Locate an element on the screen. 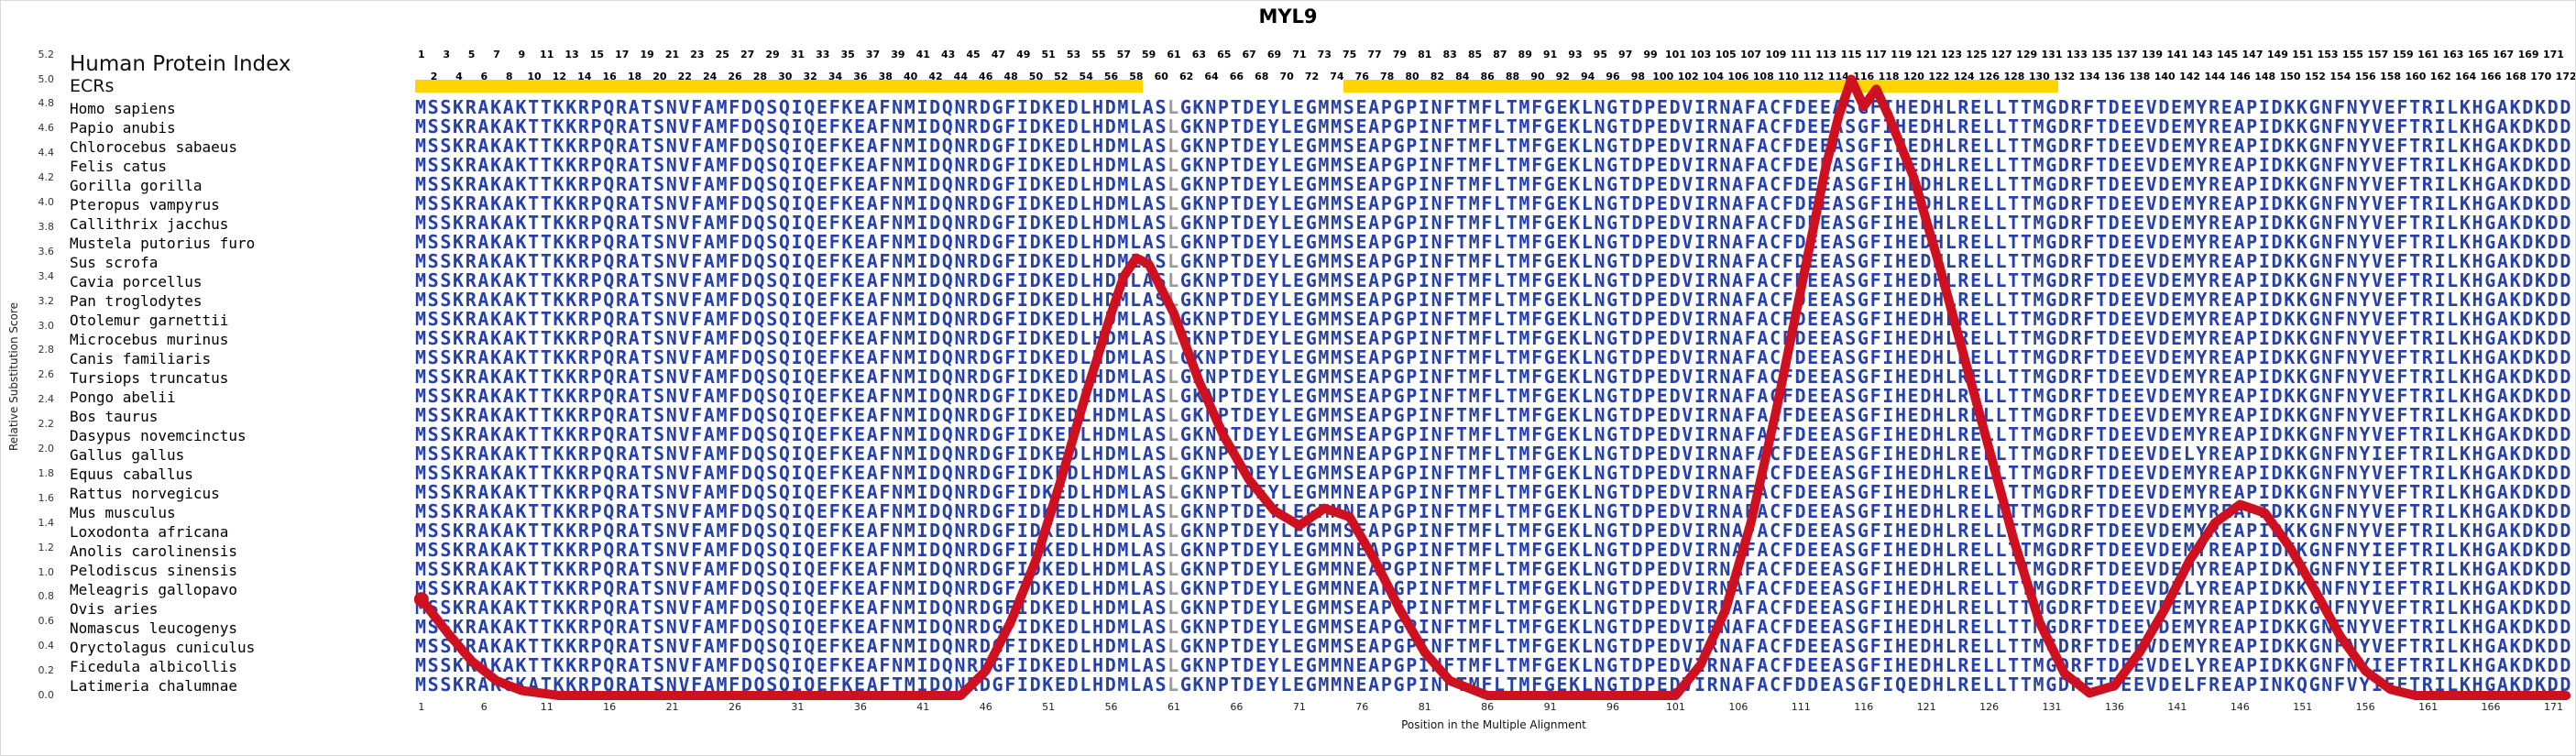  position-number: 155 is located at coordinates (2352, 54).